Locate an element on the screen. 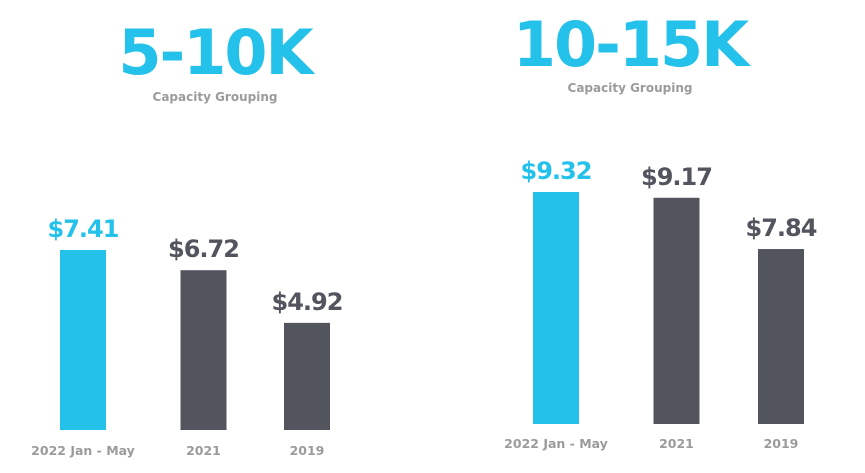  data-label: $7.41 is located at coordinates (83, 229).